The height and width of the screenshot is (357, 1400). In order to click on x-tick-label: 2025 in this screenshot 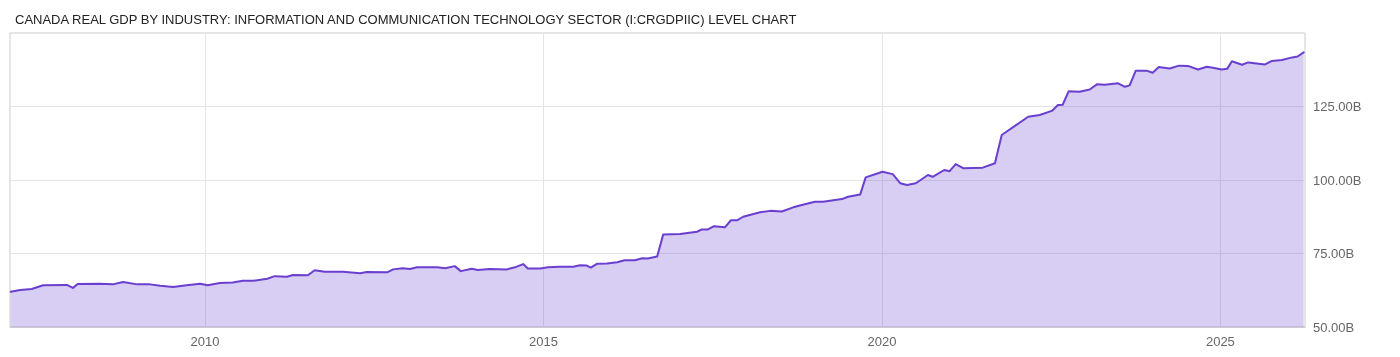, I will do `click(1220, 341)`.